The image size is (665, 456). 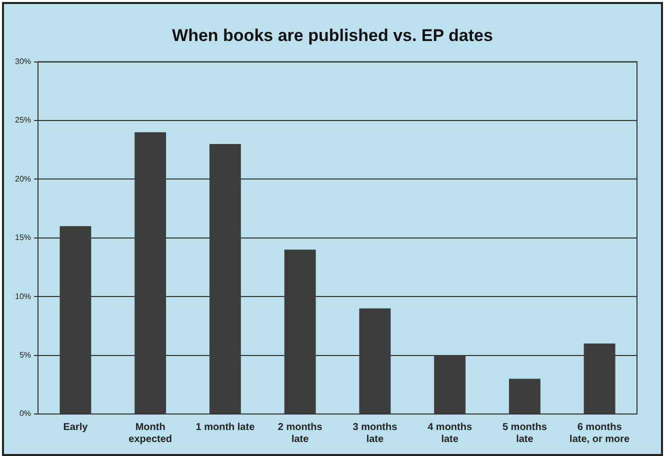 I want to click on x-tick-label: 2 months late, so click(x=300, y=433).